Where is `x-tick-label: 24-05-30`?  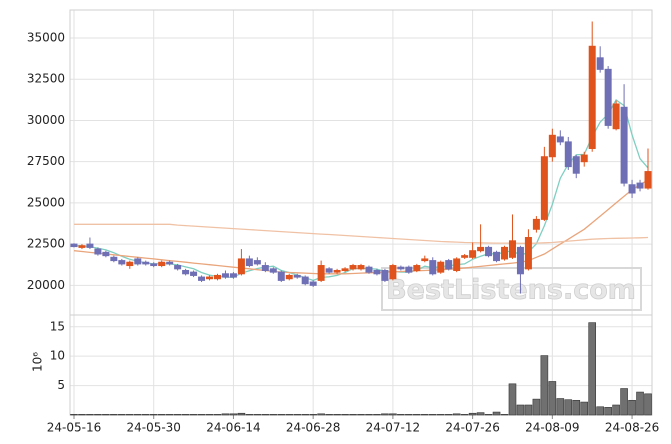 x-tick-label: 24-05-30 is located at coordinates (153, 428).